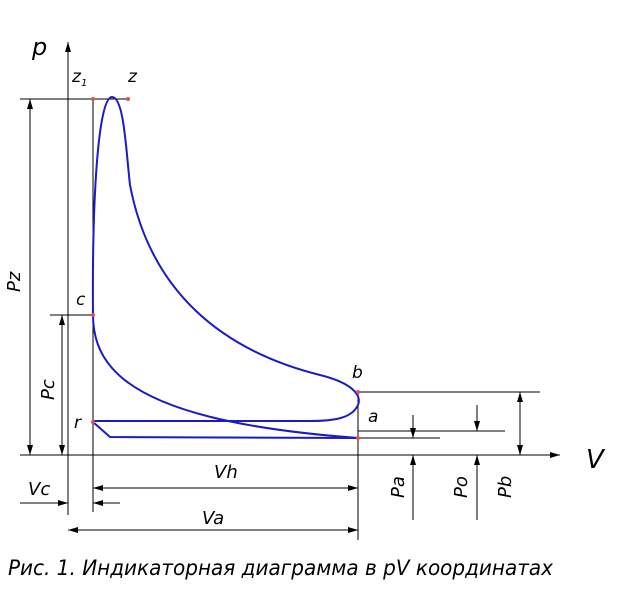 The height and width of the screenshot is (610, 618). I want to click on axis-label: p, so click(39, 47).